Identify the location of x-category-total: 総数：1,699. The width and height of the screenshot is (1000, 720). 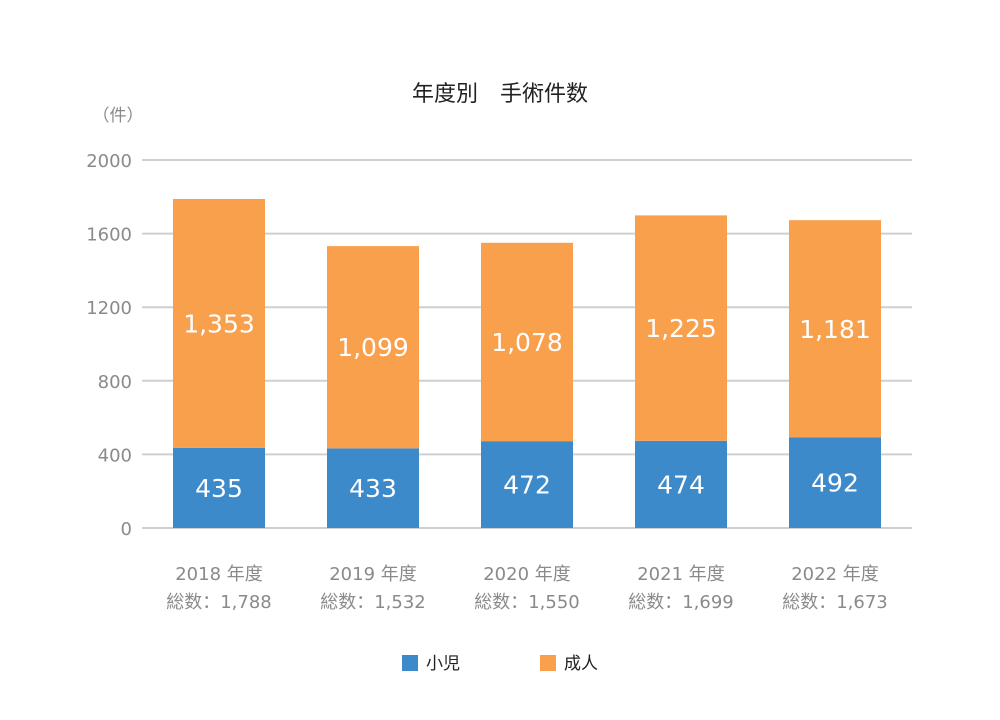
(681, 602).